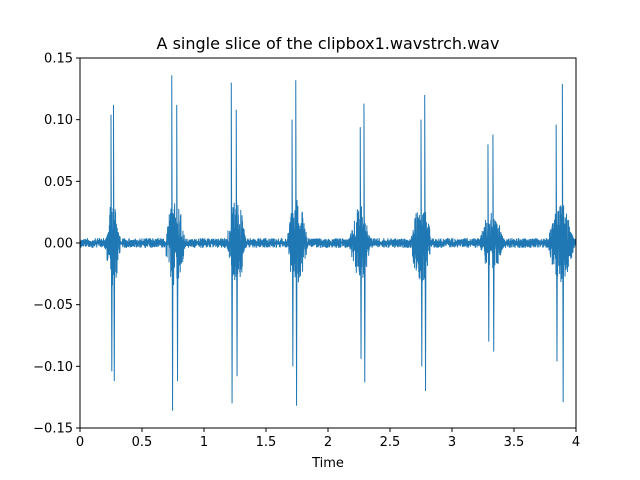 The width and height of the screenshot is (640, 480). I want to click on x-tick-label: 1.5, so click(266, 442).